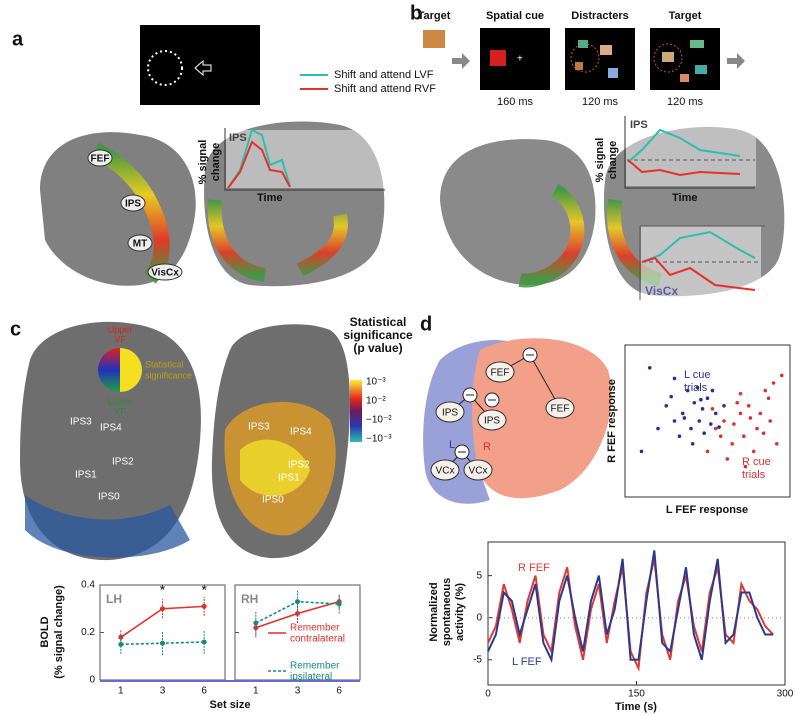  I want to click on inhibit-bars, so click(496, 403).